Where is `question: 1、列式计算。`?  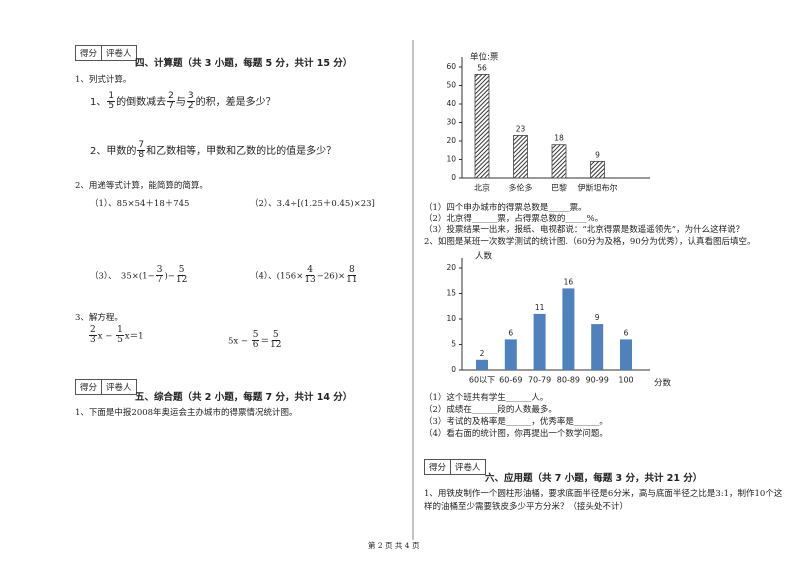
question: 1、列式计算。 is located at coordinates (103, 80).